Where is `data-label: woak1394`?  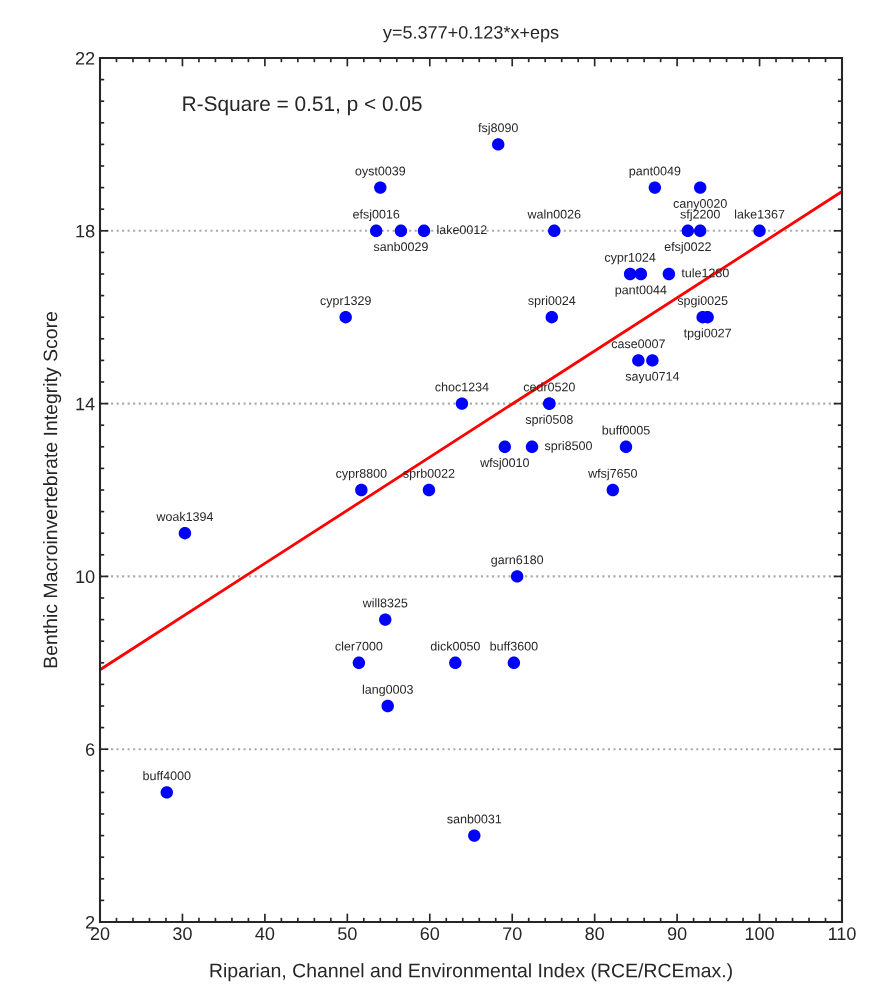
data-label: woak1394 is located at coordinates (185, 516).